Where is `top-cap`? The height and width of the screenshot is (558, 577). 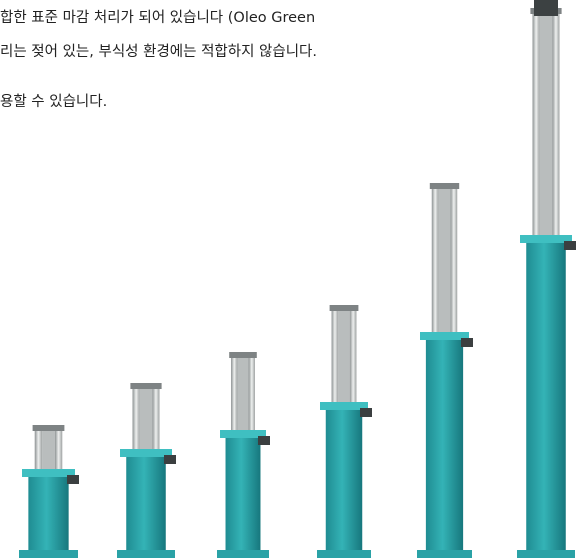
top-cap is located at coordinates (546, 8).